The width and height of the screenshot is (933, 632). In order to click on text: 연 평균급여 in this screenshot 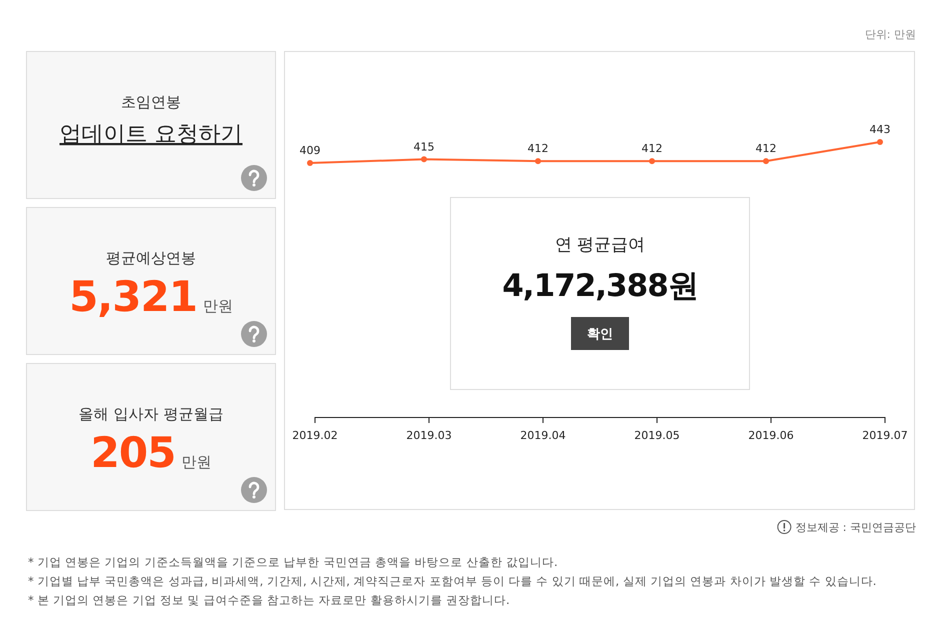, I will do `click(600, 245)`.